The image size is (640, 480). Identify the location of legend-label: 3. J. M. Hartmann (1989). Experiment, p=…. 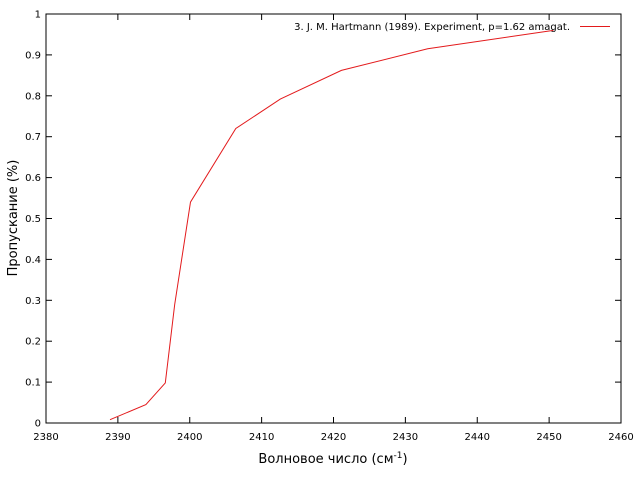
(432, 27).